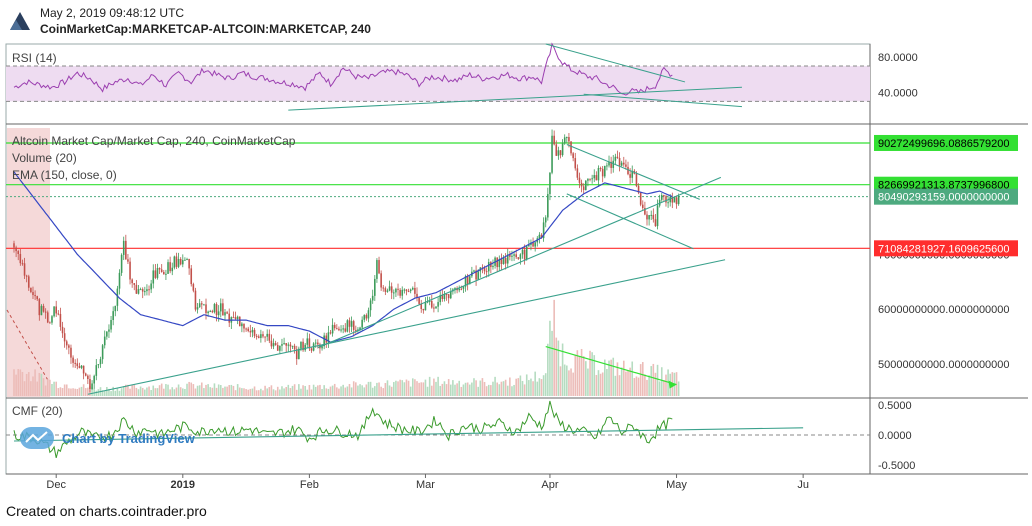 This screenshot has height=526, width=1032. What do you see at coordinates (108, 438) in the screenshot?
I see `tradingview-watermark: Chart by TradingView` at bounding box center [108, 438].